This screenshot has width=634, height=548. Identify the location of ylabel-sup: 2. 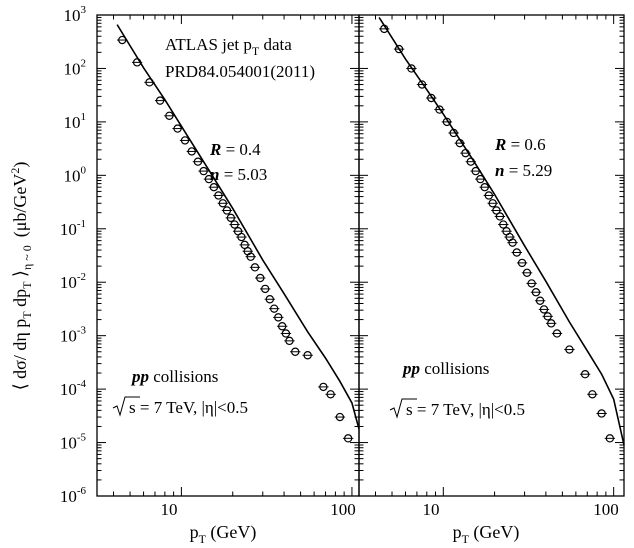
(15, 171).